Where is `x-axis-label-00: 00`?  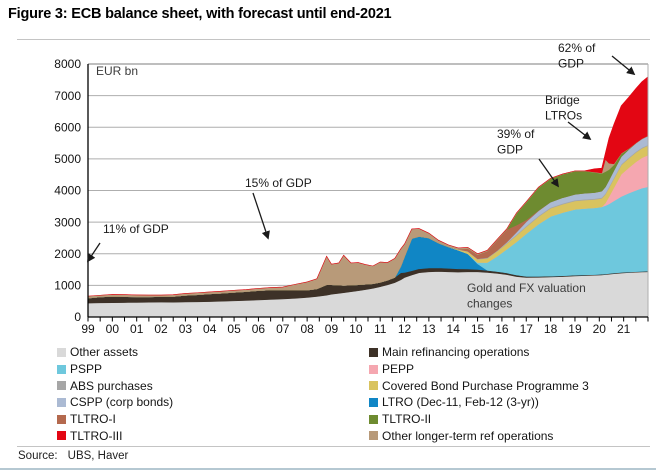 x-axis-label-00: 00 is located at coordinates (113, 329).